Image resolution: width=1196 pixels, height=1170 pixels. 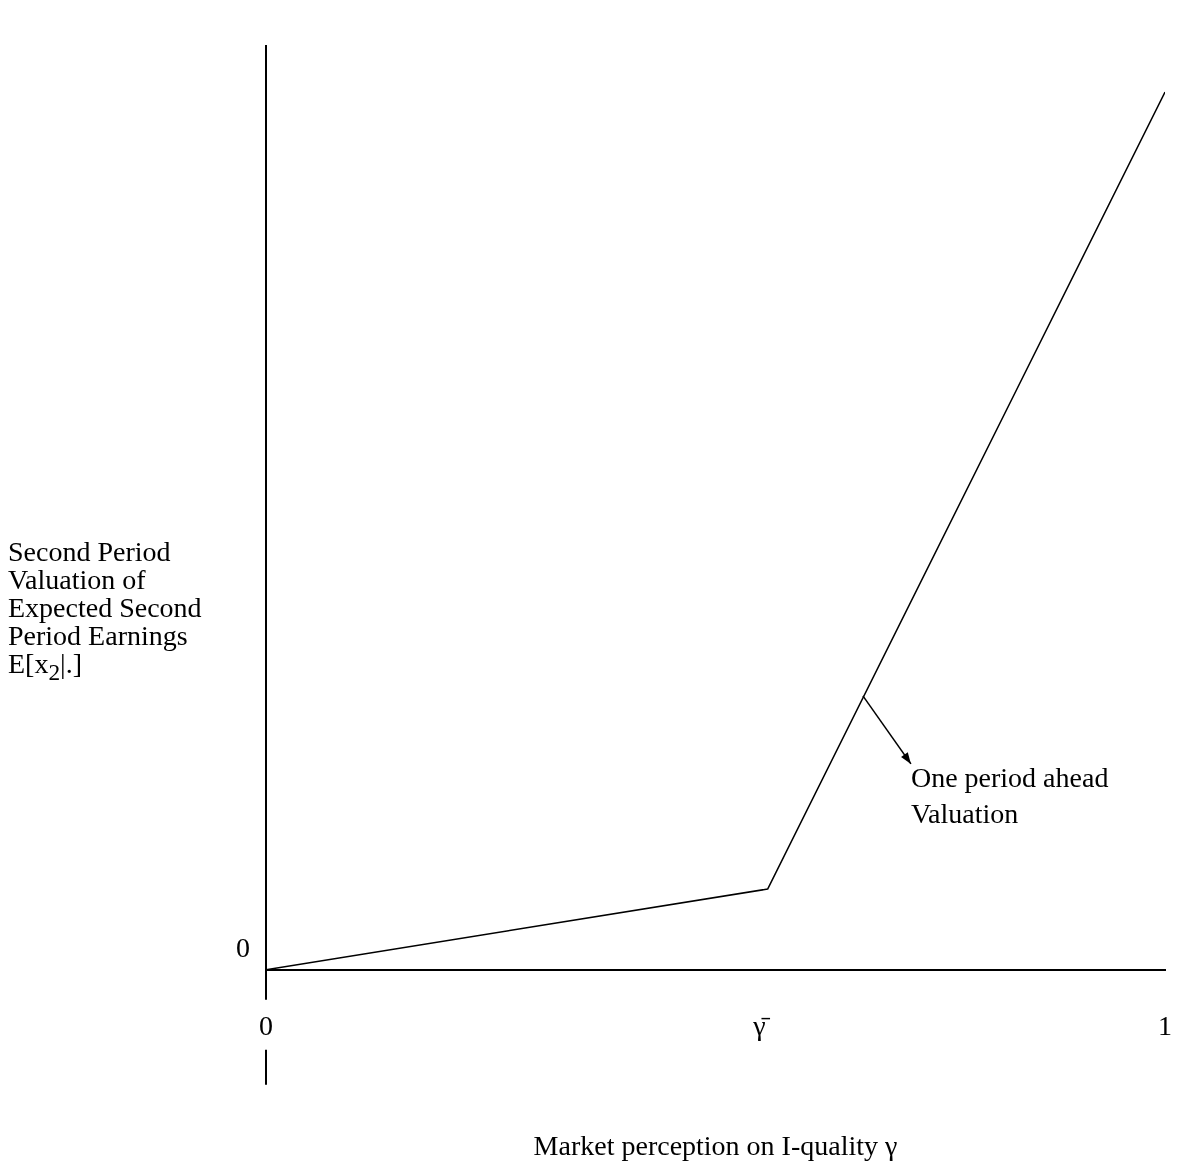 I want to click on y-axis-title: Second Period Valuation of Expected Second Period Earnings E[x$_{2}$|.], so click(x=105, y=611).